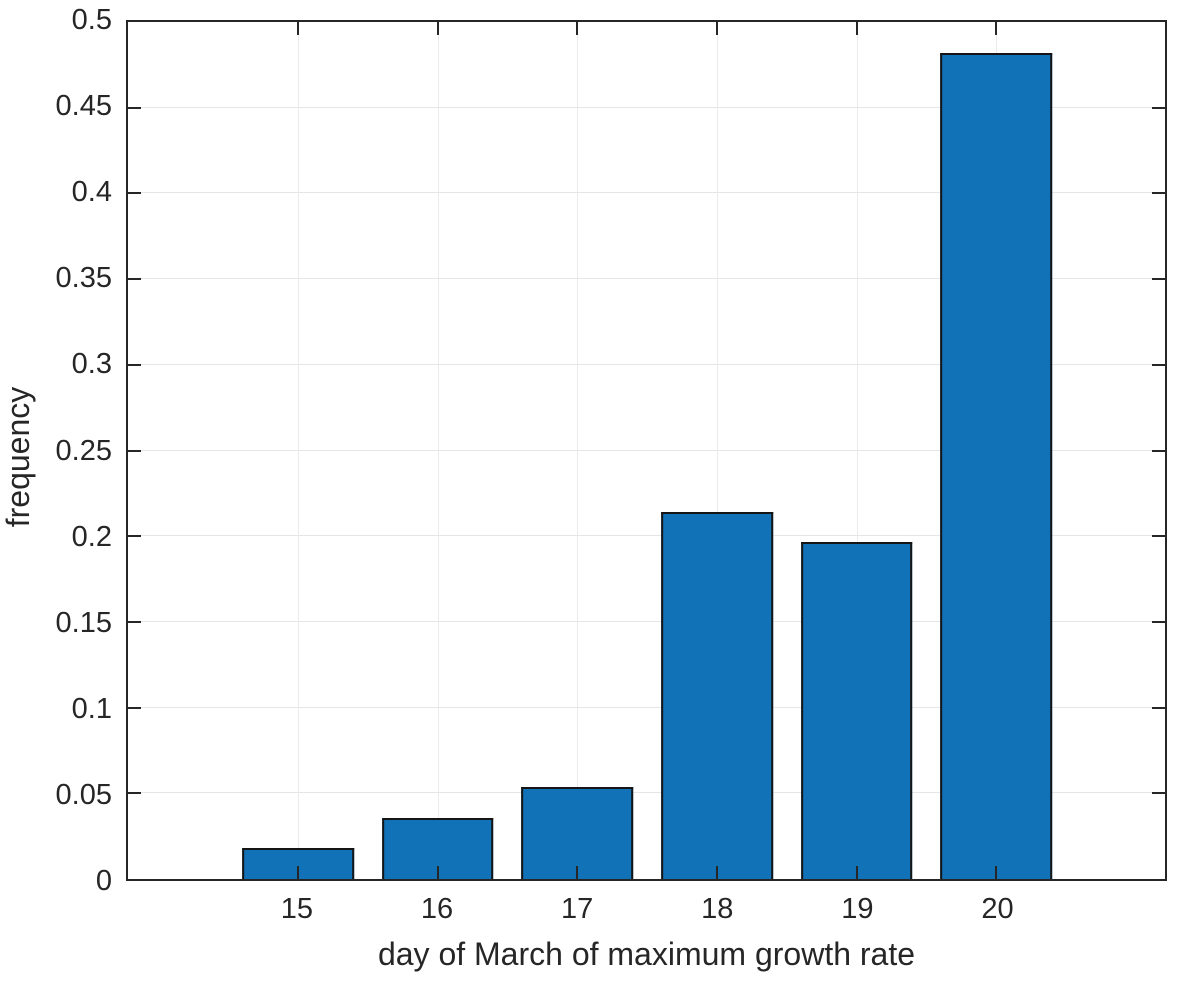 This screenshot has width=1186, height=986. What do you see at coordinates (997, 909) in the screenshot?
I see `x-tick-label: 20` at bounding box center [997, 909].